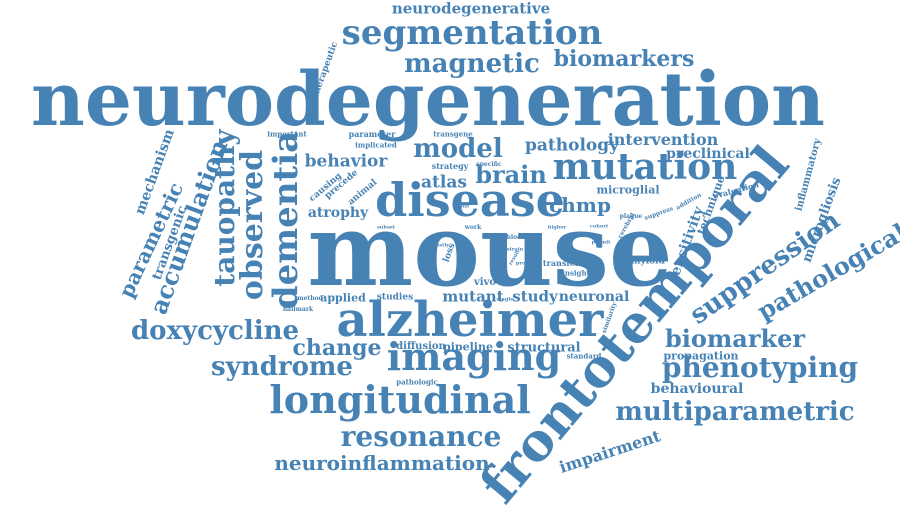 The height and width of the screenshot is (532, 900). What do you see at coordinates (310, 298) in the screenshot?
I see `word-method: method` at bounding box center [310, 298].